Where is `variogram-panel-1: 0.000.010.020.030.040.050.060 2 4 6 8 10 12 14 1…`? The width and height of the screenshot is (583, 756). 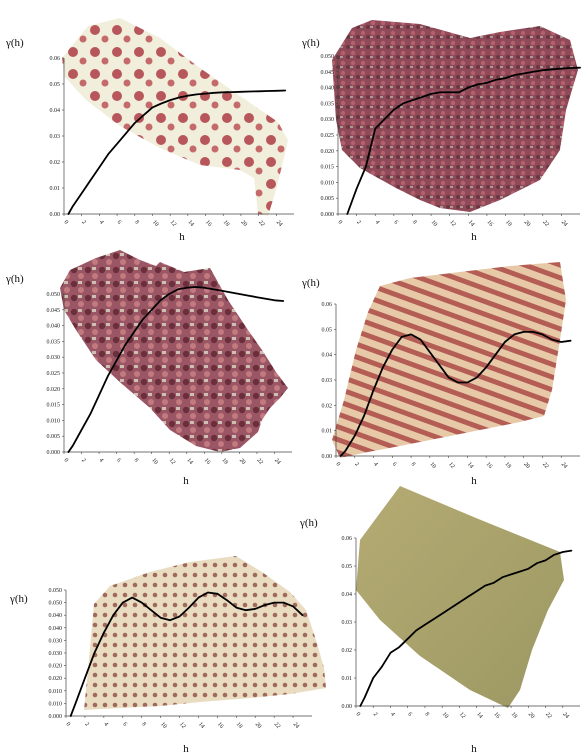
variogram-panel-1: 0.000.010.020.030.040.050.060 2 4 6 8 10 12 14 1… is located at coordinates (149, 140).